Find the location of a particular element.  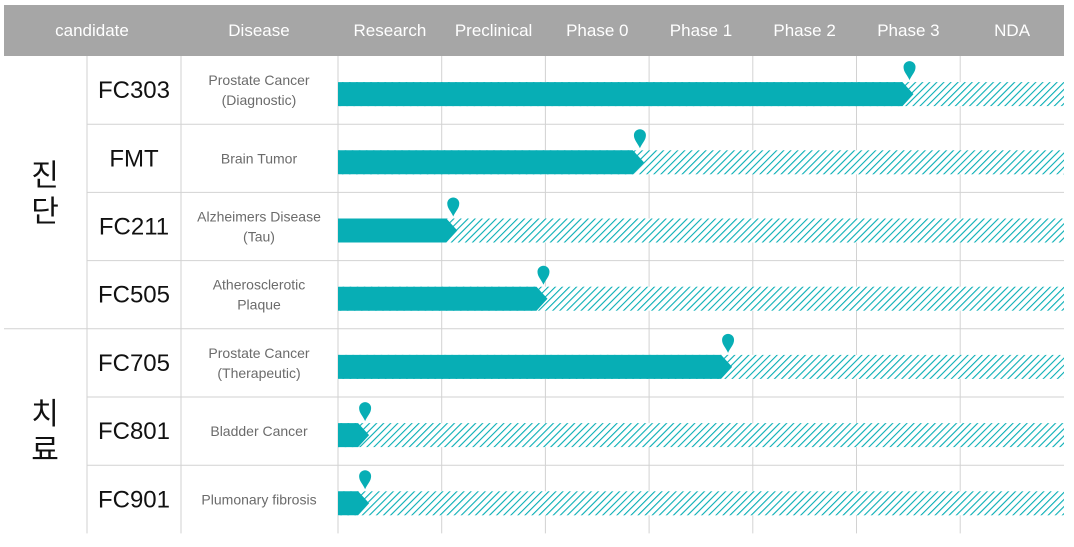

candidate-name: FC505 is located at coordinates (134, 295).